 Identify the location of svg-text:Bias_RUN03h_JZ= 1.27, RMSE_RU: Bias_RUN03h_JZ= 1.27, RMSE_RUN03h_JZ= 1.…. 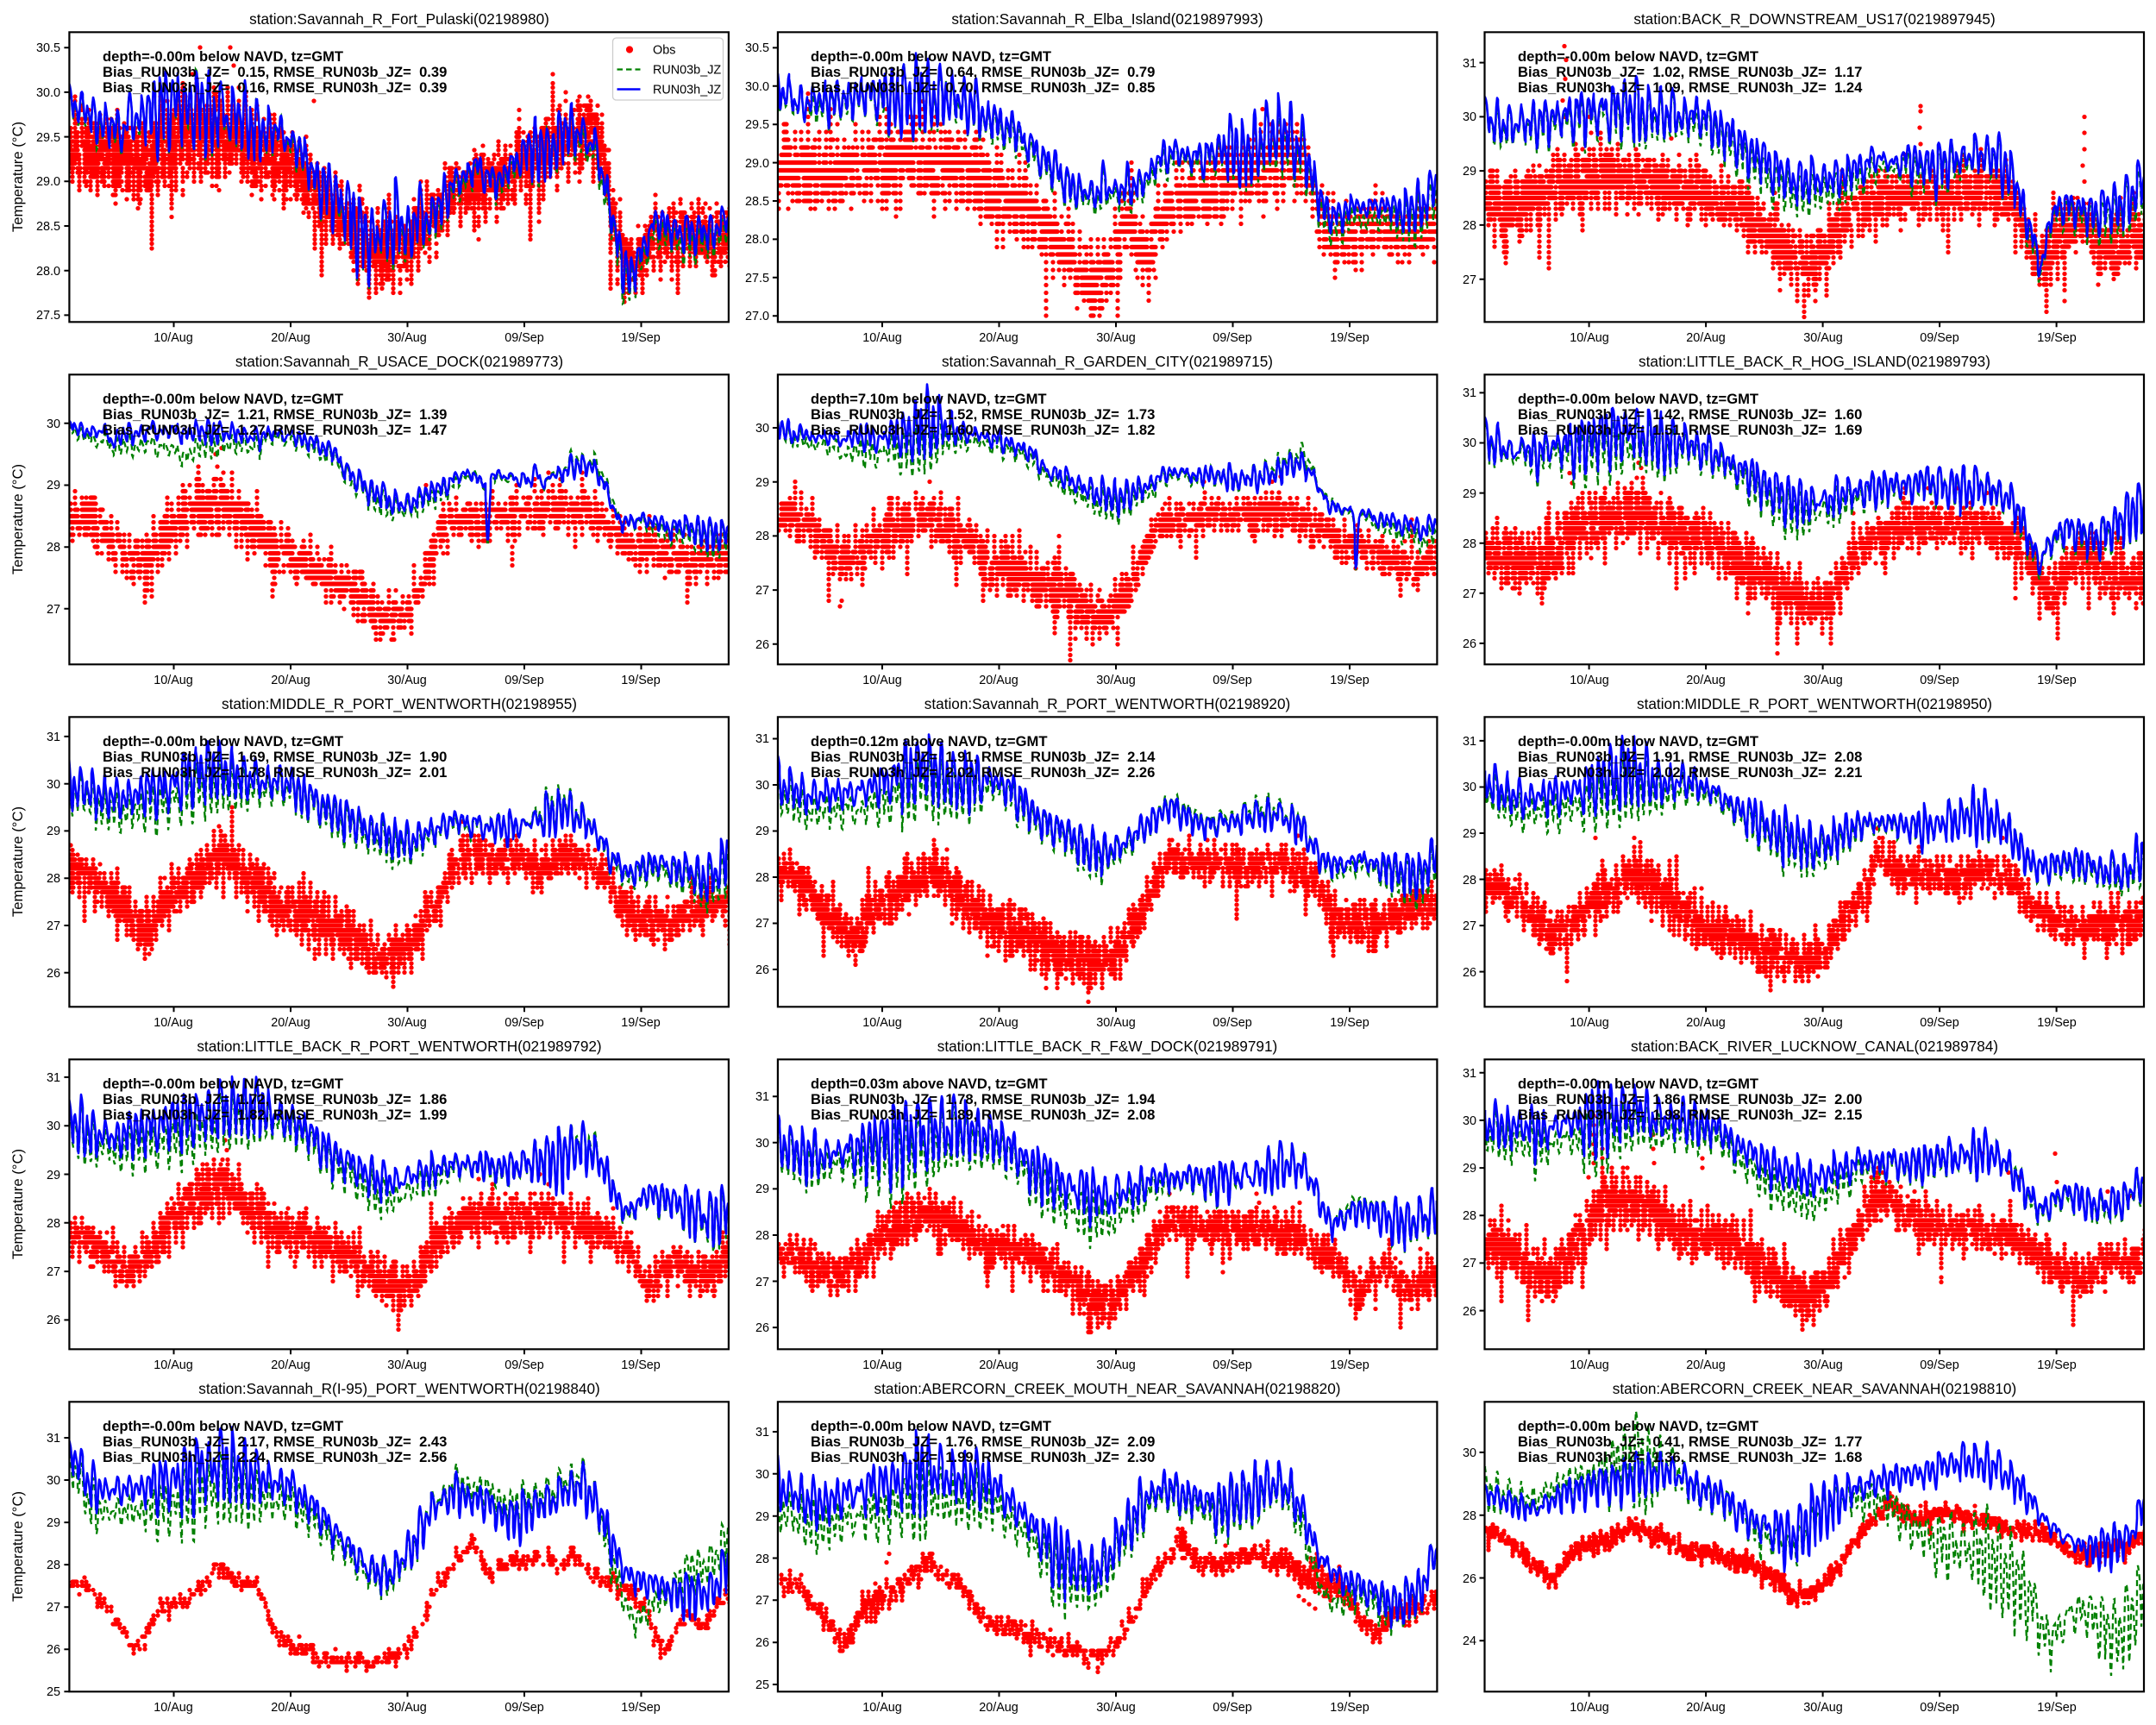
(275, 430).